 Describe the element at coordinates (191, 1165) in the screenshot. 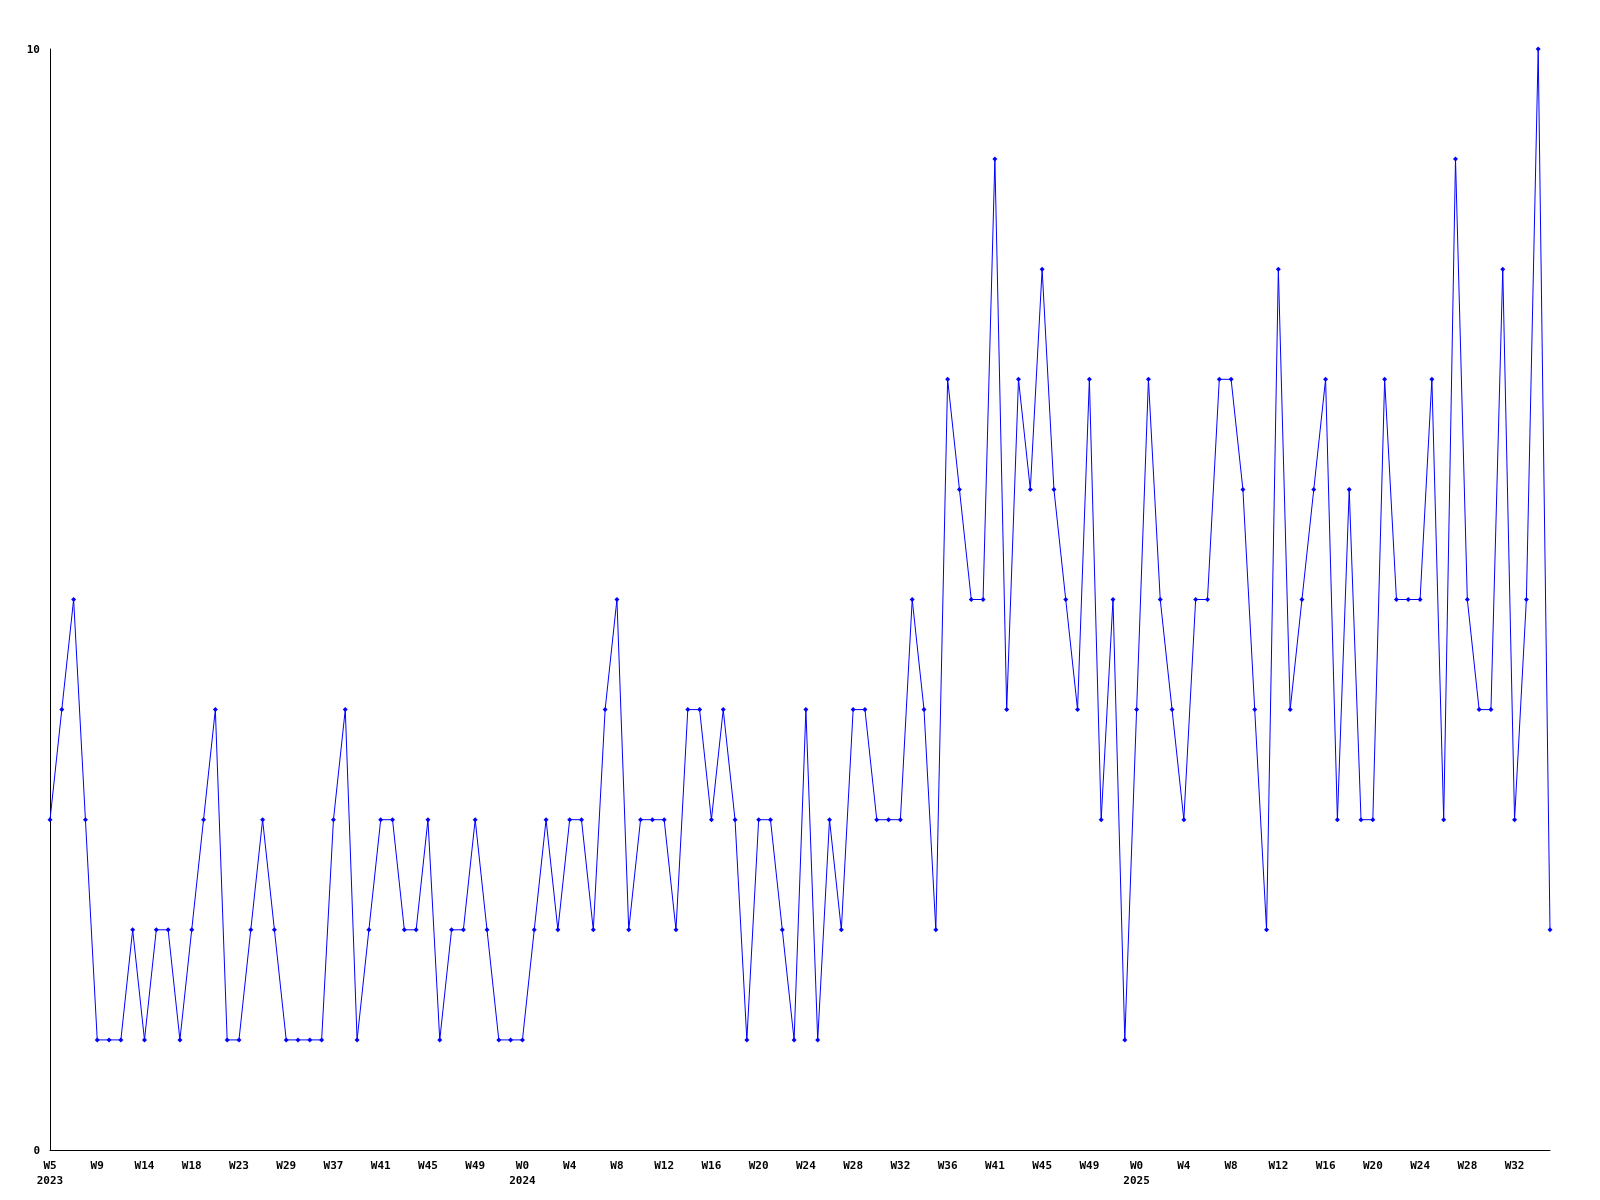

I see `x-tick-label: W18` at that location.